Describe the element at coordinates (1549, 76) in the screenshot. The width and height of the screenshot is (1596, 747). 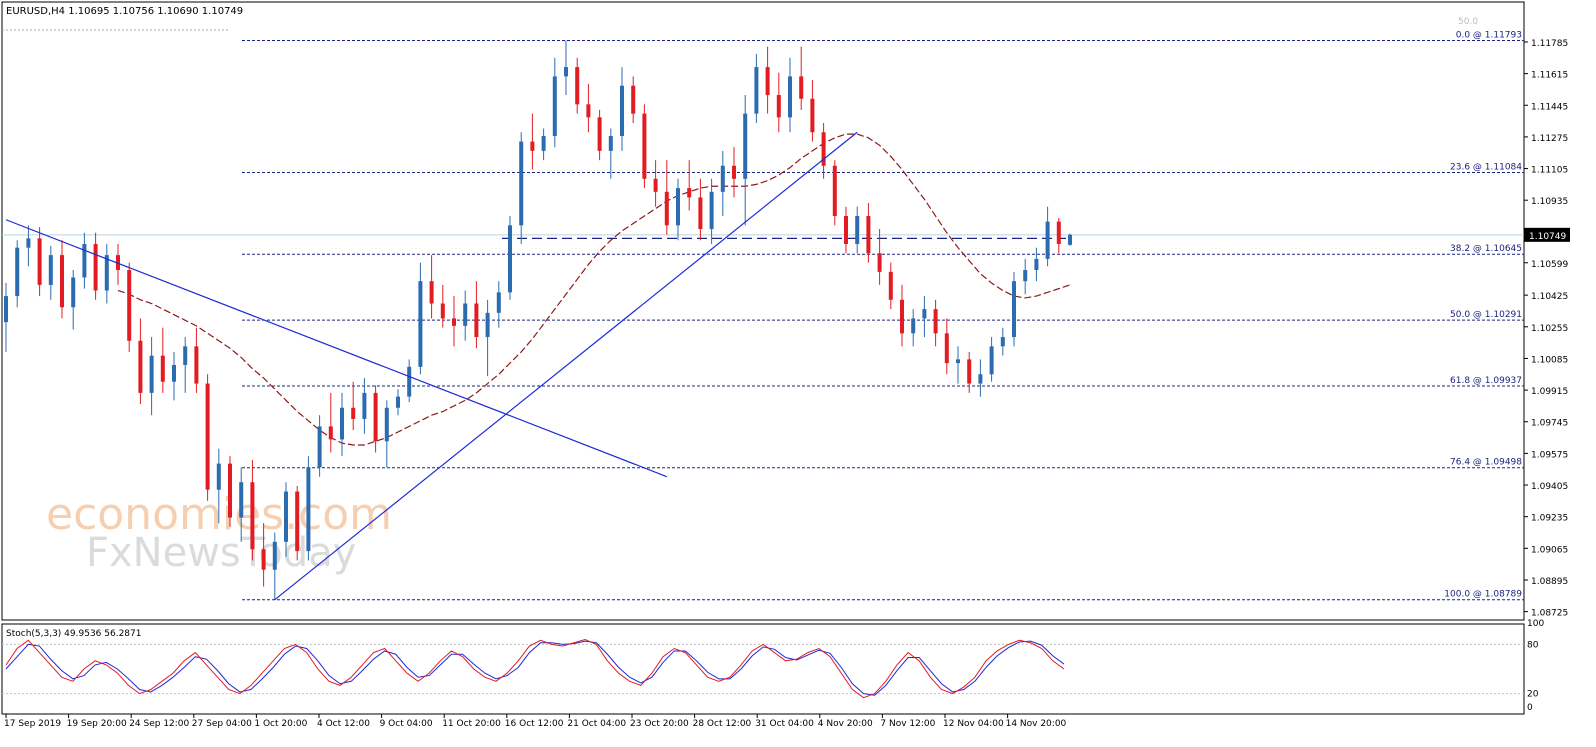
I see `price-tick-label: 1.11615` at that location.